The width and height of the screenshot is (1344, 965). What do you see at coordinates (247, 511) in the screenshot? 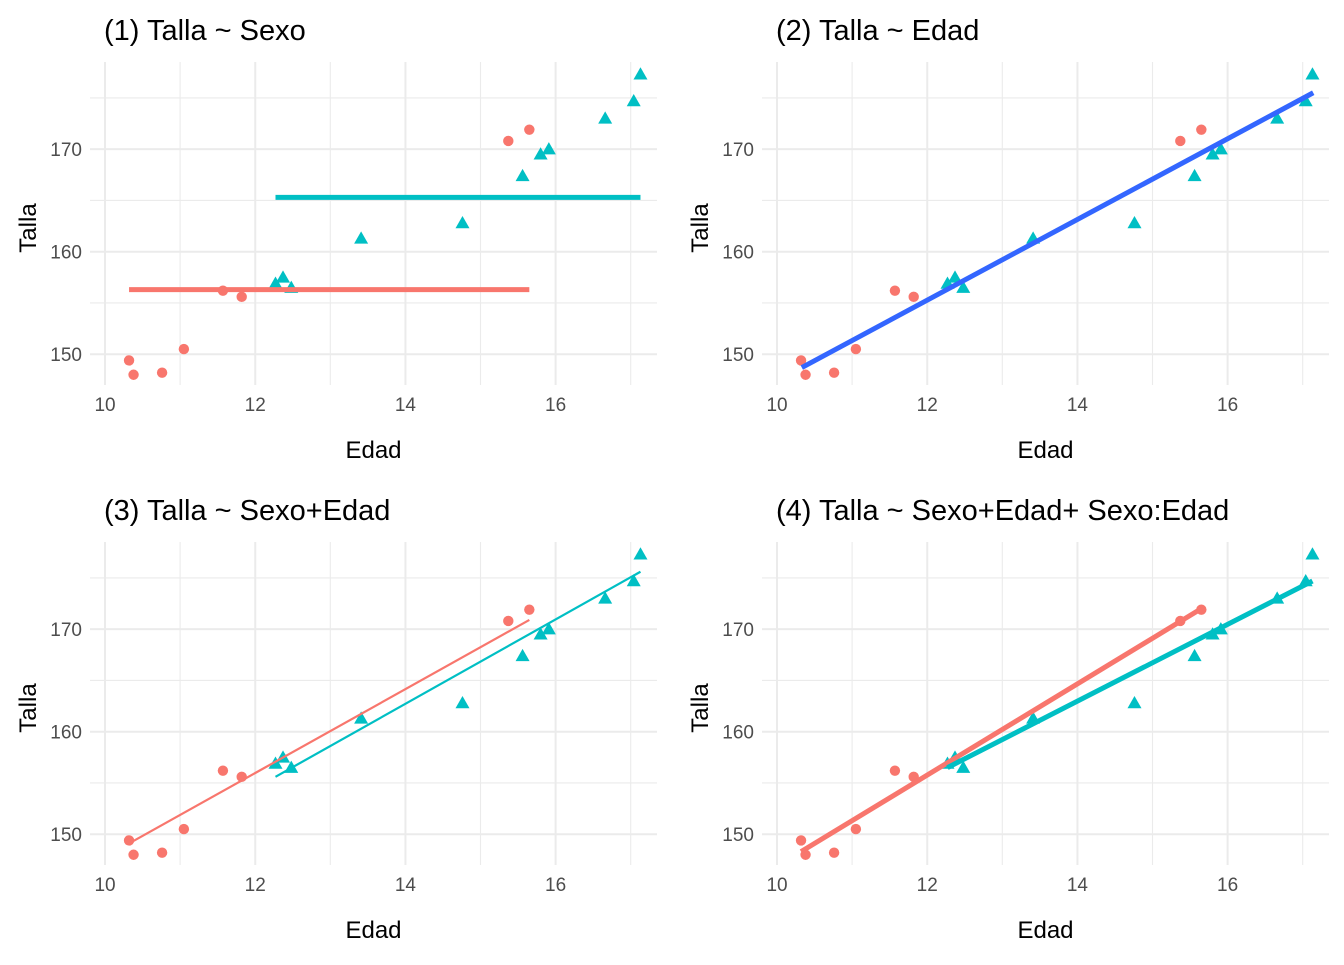
I see `panel-title: (3) Talla ~ Sexo+Edad` at bounding box center [247, 511].